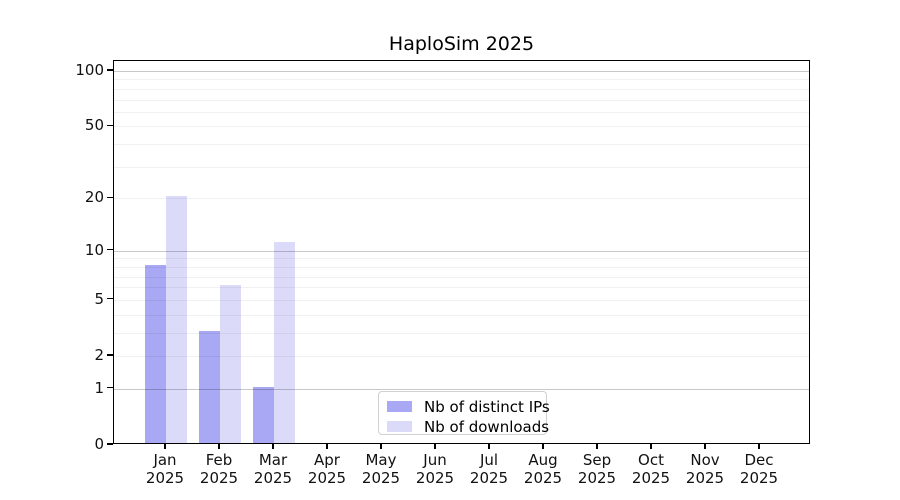 This screenshot has height=500, width=900. Describe the element at coordinates (489, 460) in the screenshot. I see `x-tick-month: Jul` at that location.